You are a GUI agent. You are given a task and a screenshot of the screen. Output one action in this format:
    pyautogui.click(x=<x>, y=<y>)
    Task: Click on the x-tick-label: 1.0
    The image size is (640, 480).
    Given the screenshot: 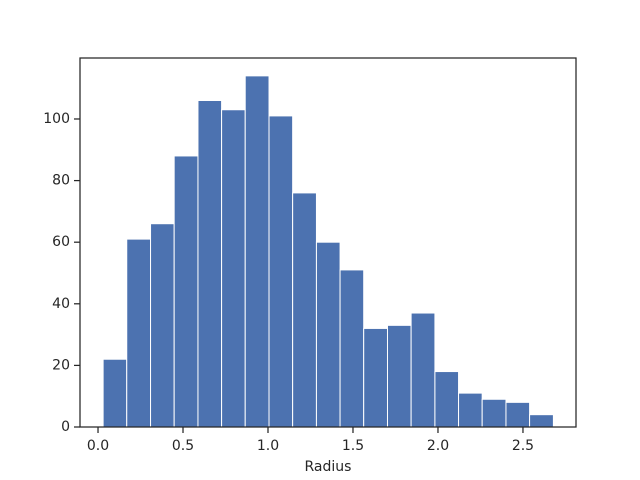 What is the action you would take?
    pyautogui.click(x=268, y=446)
    